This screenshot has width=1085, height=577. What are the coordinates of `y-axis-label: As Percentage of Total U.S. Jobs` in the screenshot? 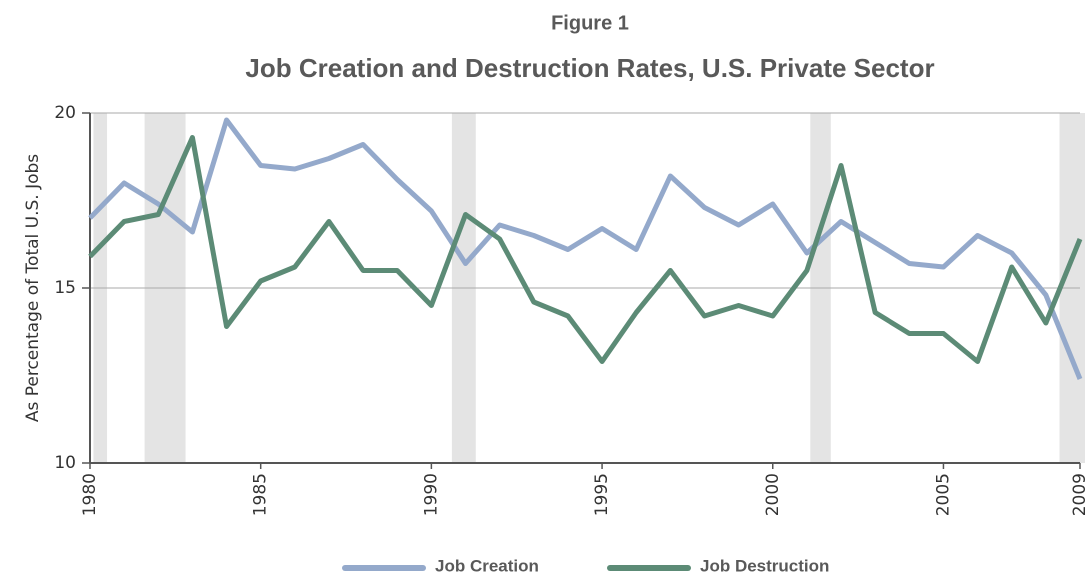 It's located at (33, 288).